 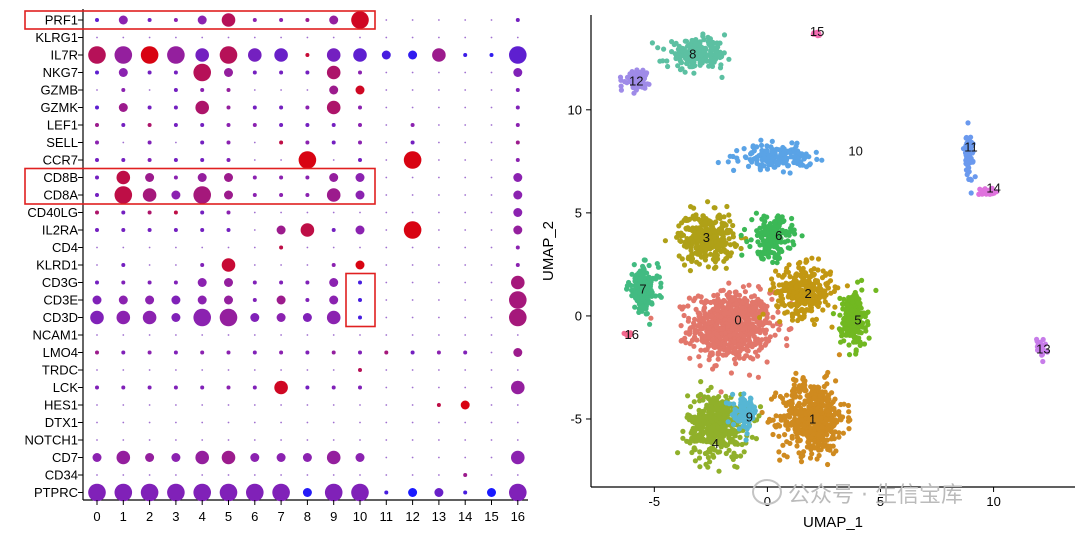 I want to click on dot-klrd1-c16, so click(x=517, y=265).